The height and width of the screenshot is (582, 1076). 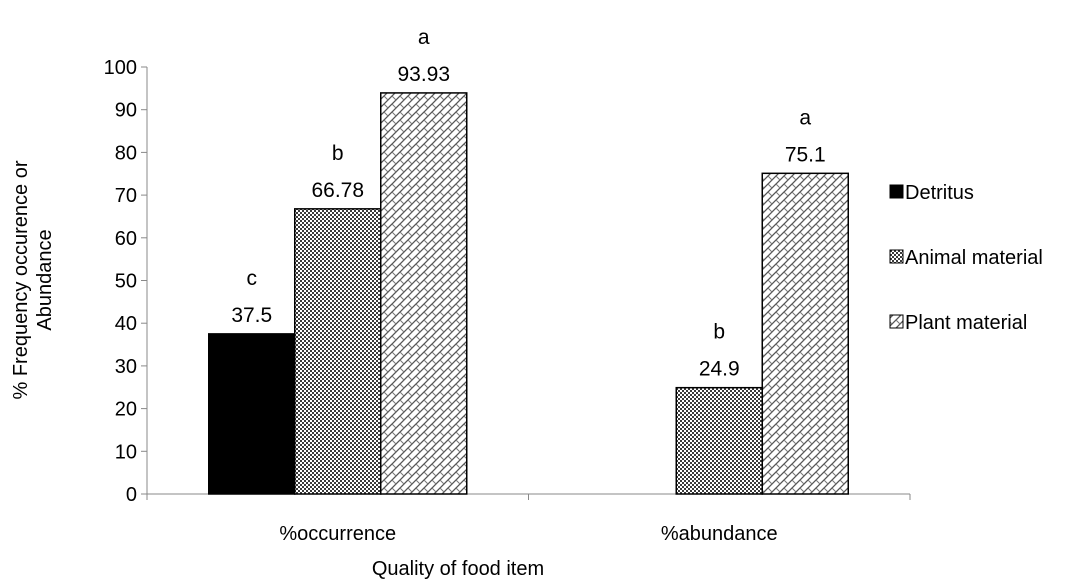 I want to click on significance-letter: c, so click(x=252, y=278).